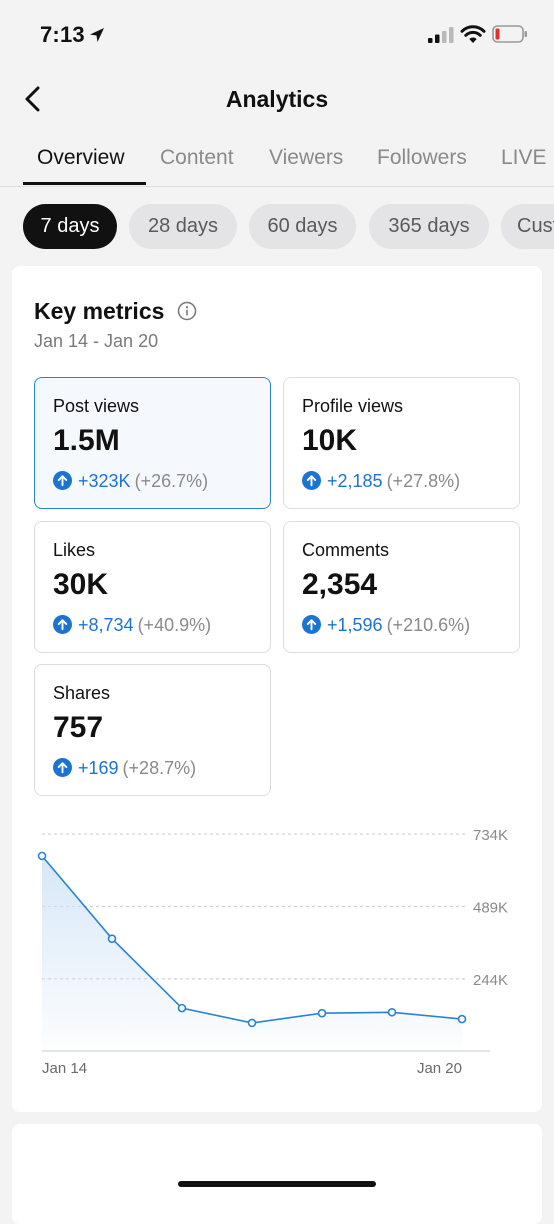 The image size is (554, 1224). What do you see at coordinates (70, 226) in the screenshot?
I see `range-7-days: 7 days` at bounding box center [70, 226].